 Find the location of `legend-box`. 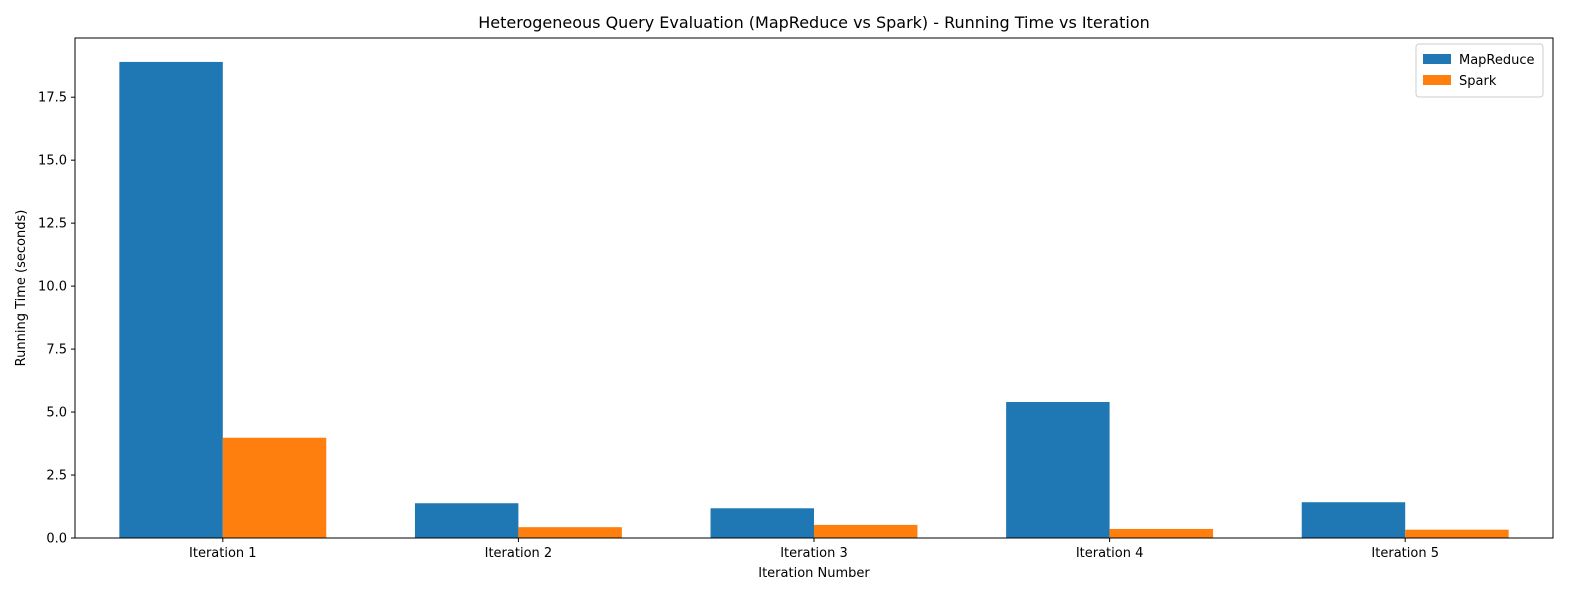

legend-box is located at coordinates (1479, 70).